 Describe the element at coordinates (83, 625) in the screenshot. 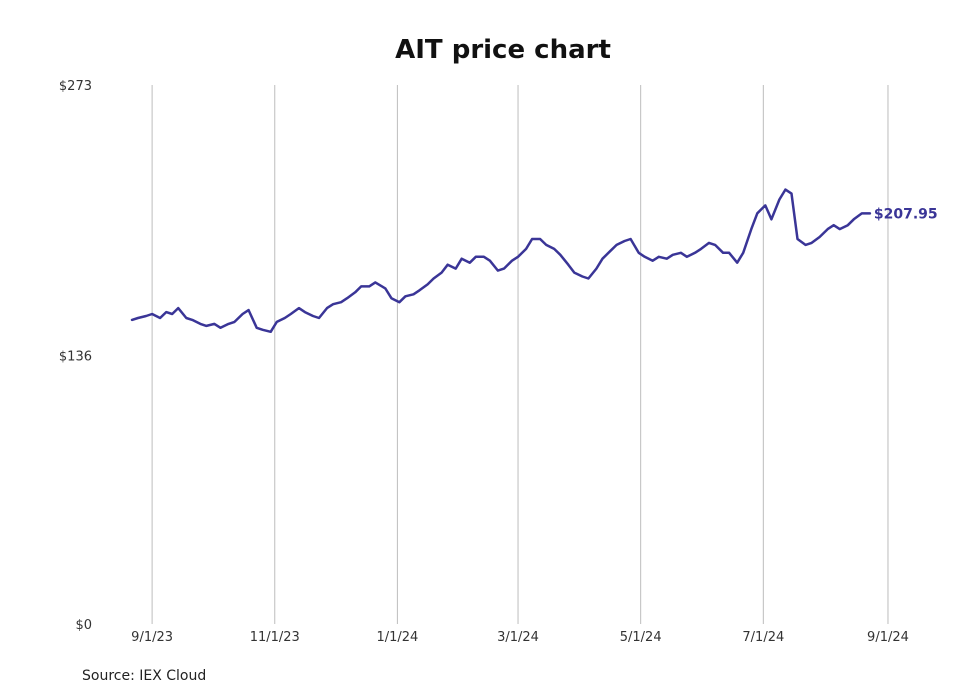

I see `y-tick-label: $0` at that location.